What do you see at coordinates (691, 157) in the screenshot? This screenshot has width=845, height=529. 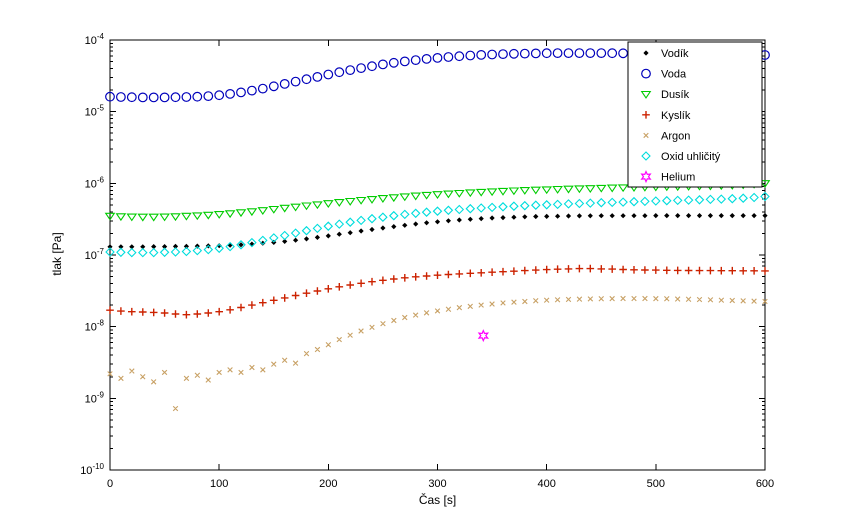 I see `legend-label: Oxid uhličitý` at bounding box center [691, 157].